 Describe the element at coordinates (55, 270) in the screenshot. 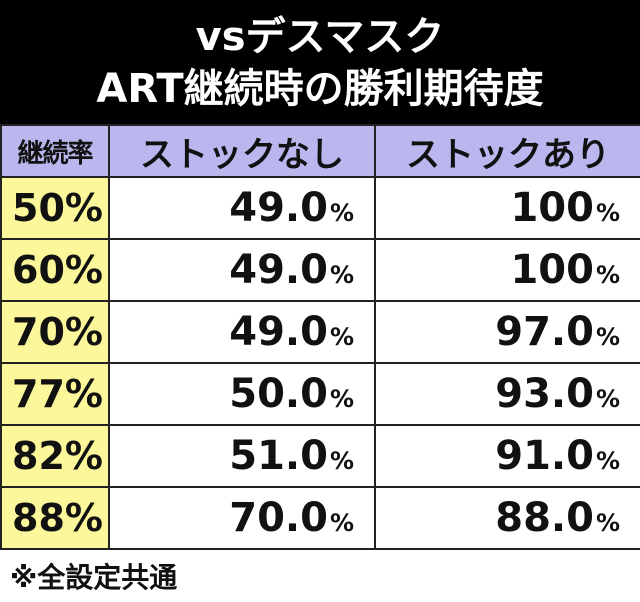

I see `rate-cell: 60%` at that location.